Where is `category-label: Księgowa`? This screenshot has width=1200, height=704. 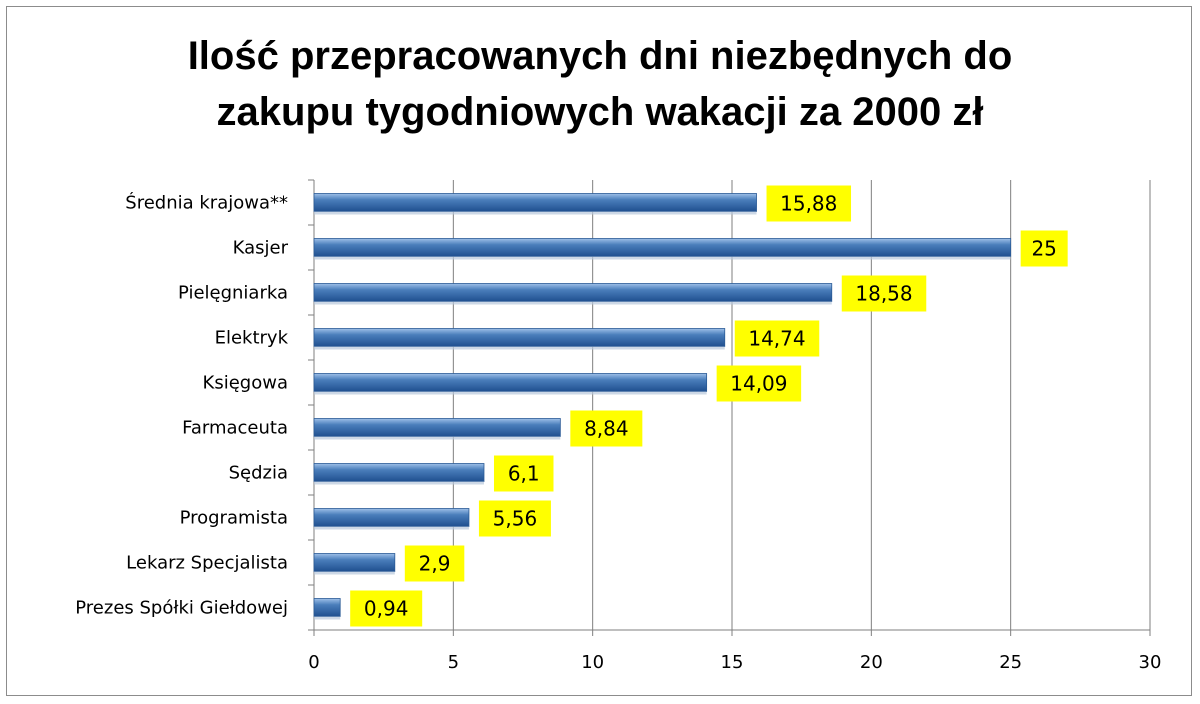 category-label: Księgowa is located at coordinates (245, 383).